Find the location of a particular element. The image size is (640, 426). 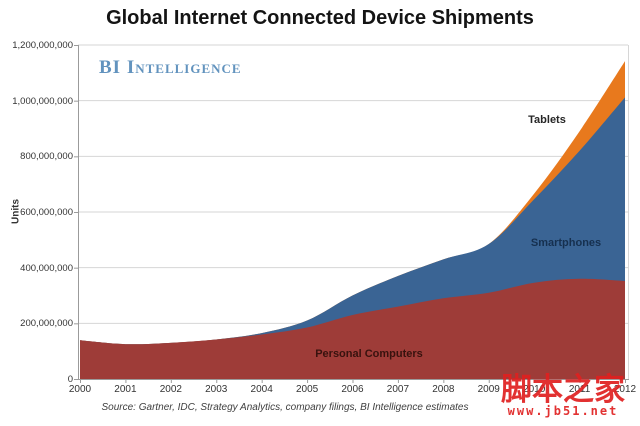

series-label-personal-computers: Personal Computers is located at coordinates (369, 354).